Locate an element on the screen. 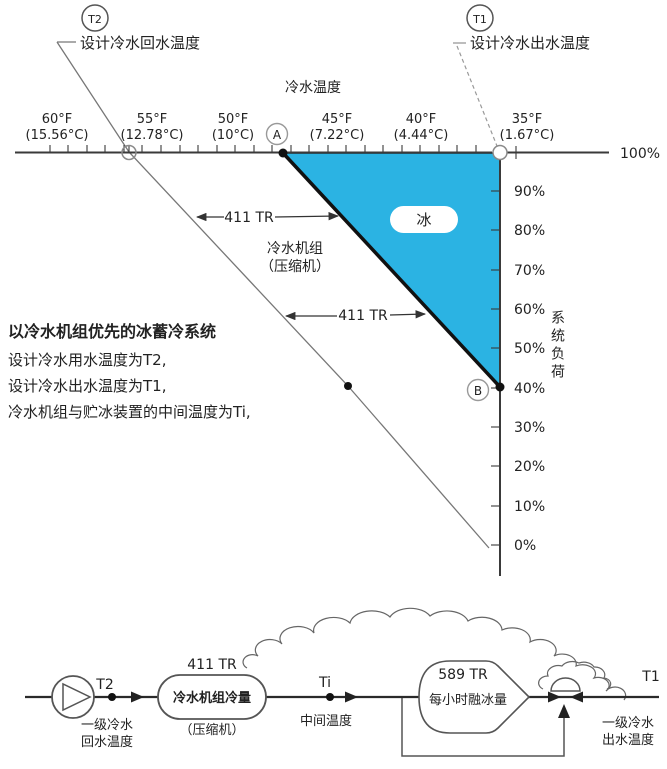 Image resolution: width=667 pixels, height=769 pixels. load-tick-label: 100% is located at coordinates (640, 154).